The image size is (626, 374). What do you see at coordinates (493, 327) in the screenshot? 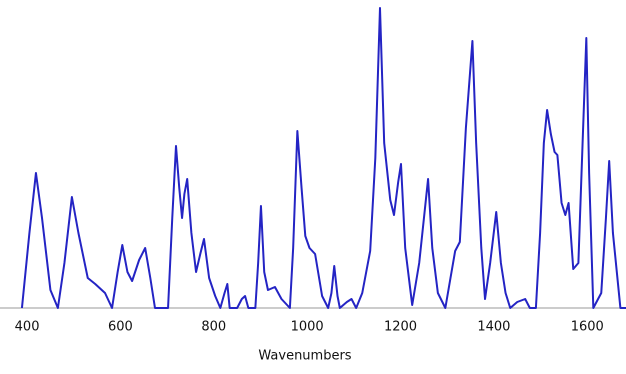
I see `x-tick-label: 1400` at bounding box center [493, 327].